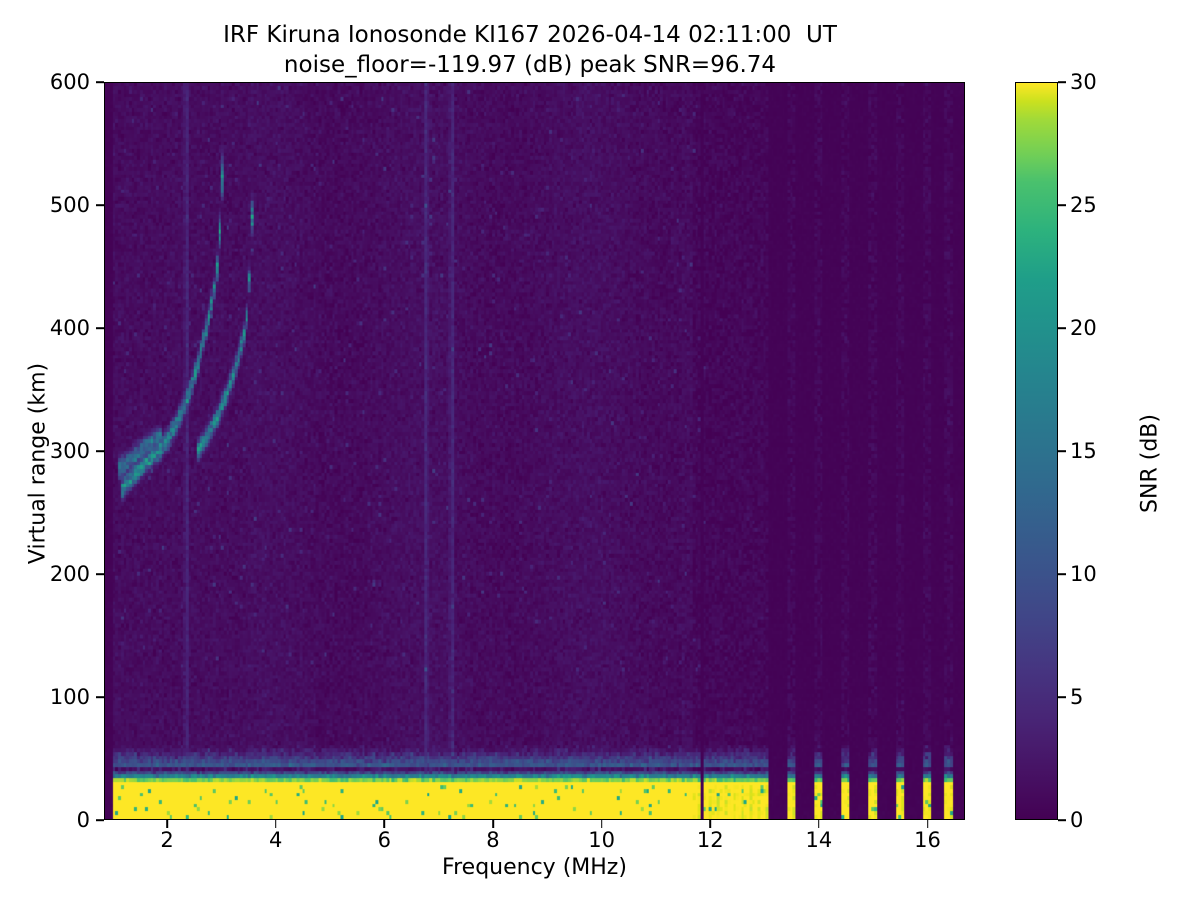 Image resolution: width=1200 pixels, height=900 pixels. I want to click on colorbar-tick-label: 0, so click(1077, 820).